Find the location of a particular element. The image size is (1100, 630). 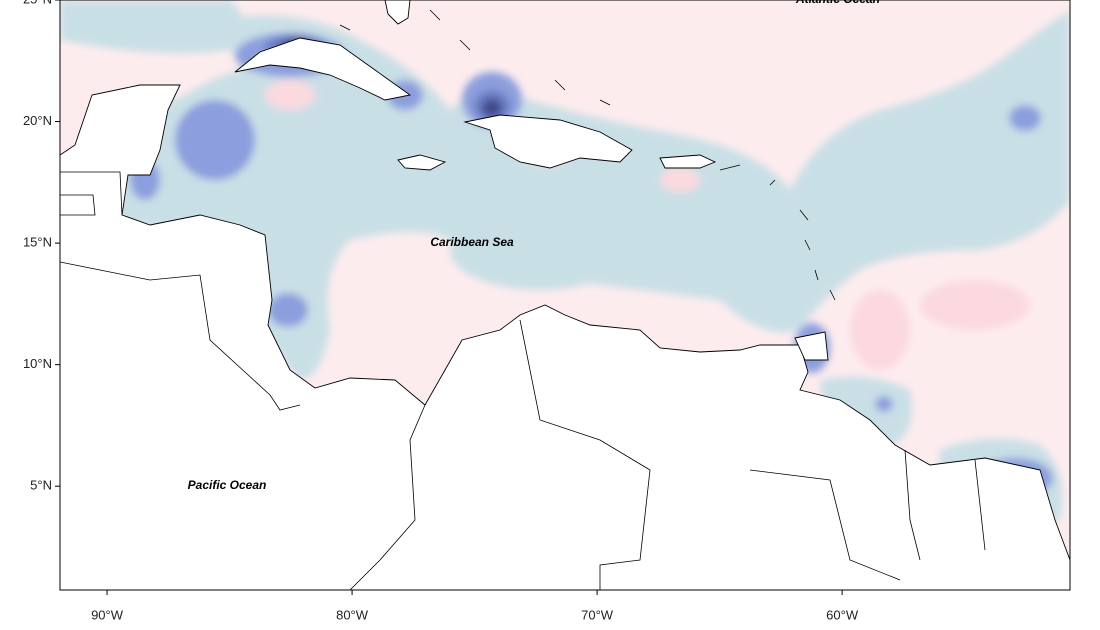

sea-label: Caribbean Sea is located at coordinates (472, 242).